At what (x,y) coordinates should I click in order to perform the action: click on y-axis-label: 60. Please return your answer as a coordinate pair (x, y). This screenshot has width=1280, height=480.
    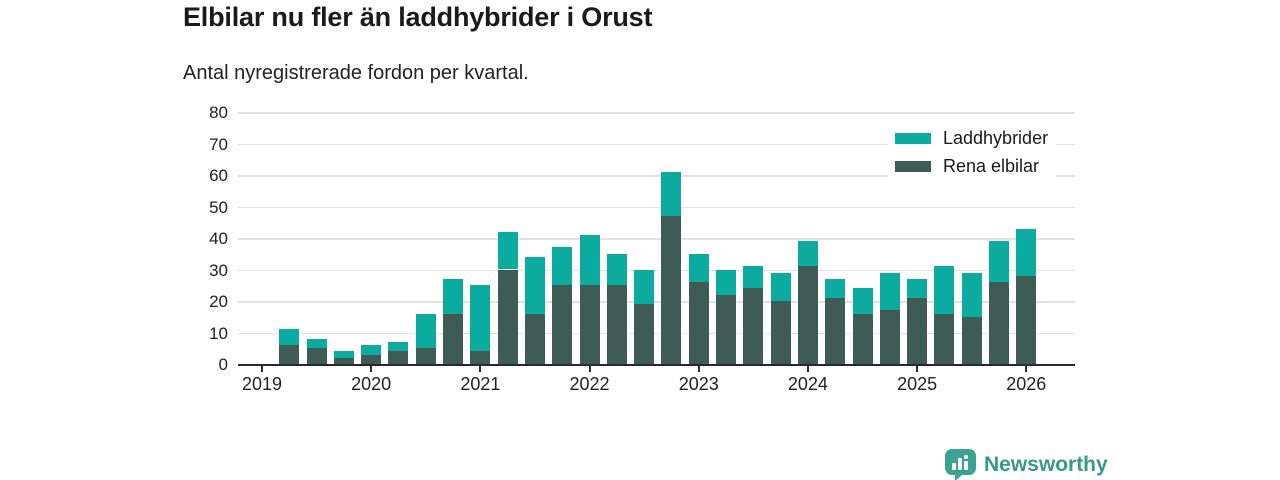
    Looking at the image, I should click on (218, 175).